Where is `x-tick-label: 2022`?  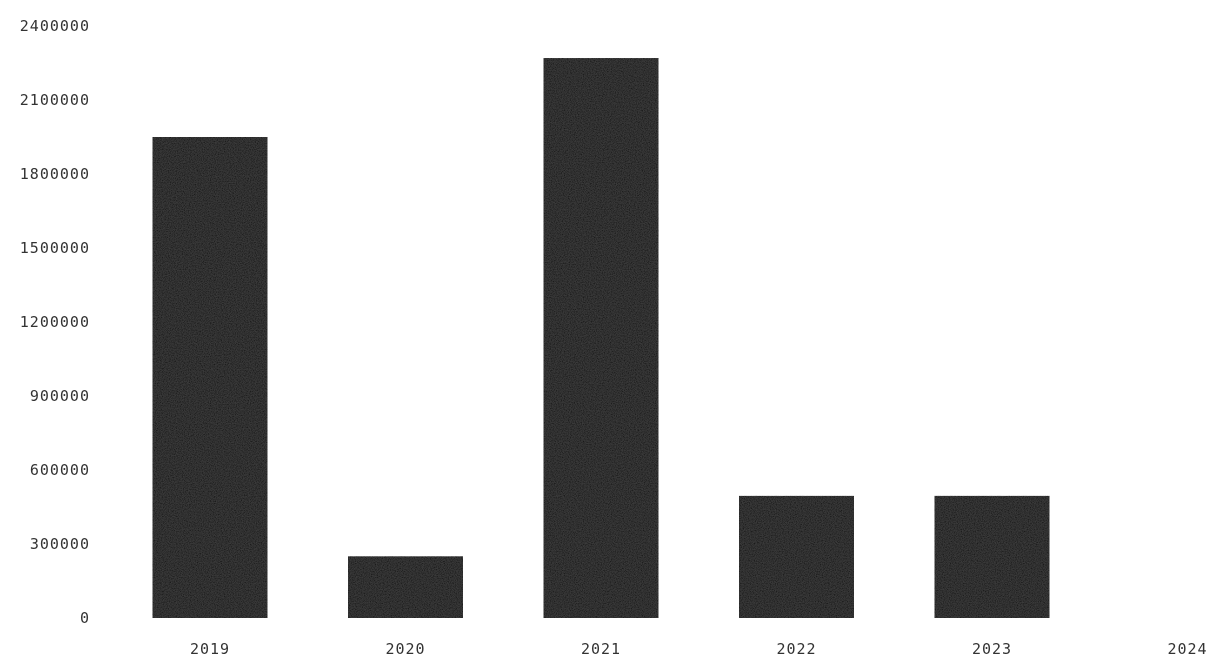
x-tick-label: 2022 is located at coordinates (796, 649).